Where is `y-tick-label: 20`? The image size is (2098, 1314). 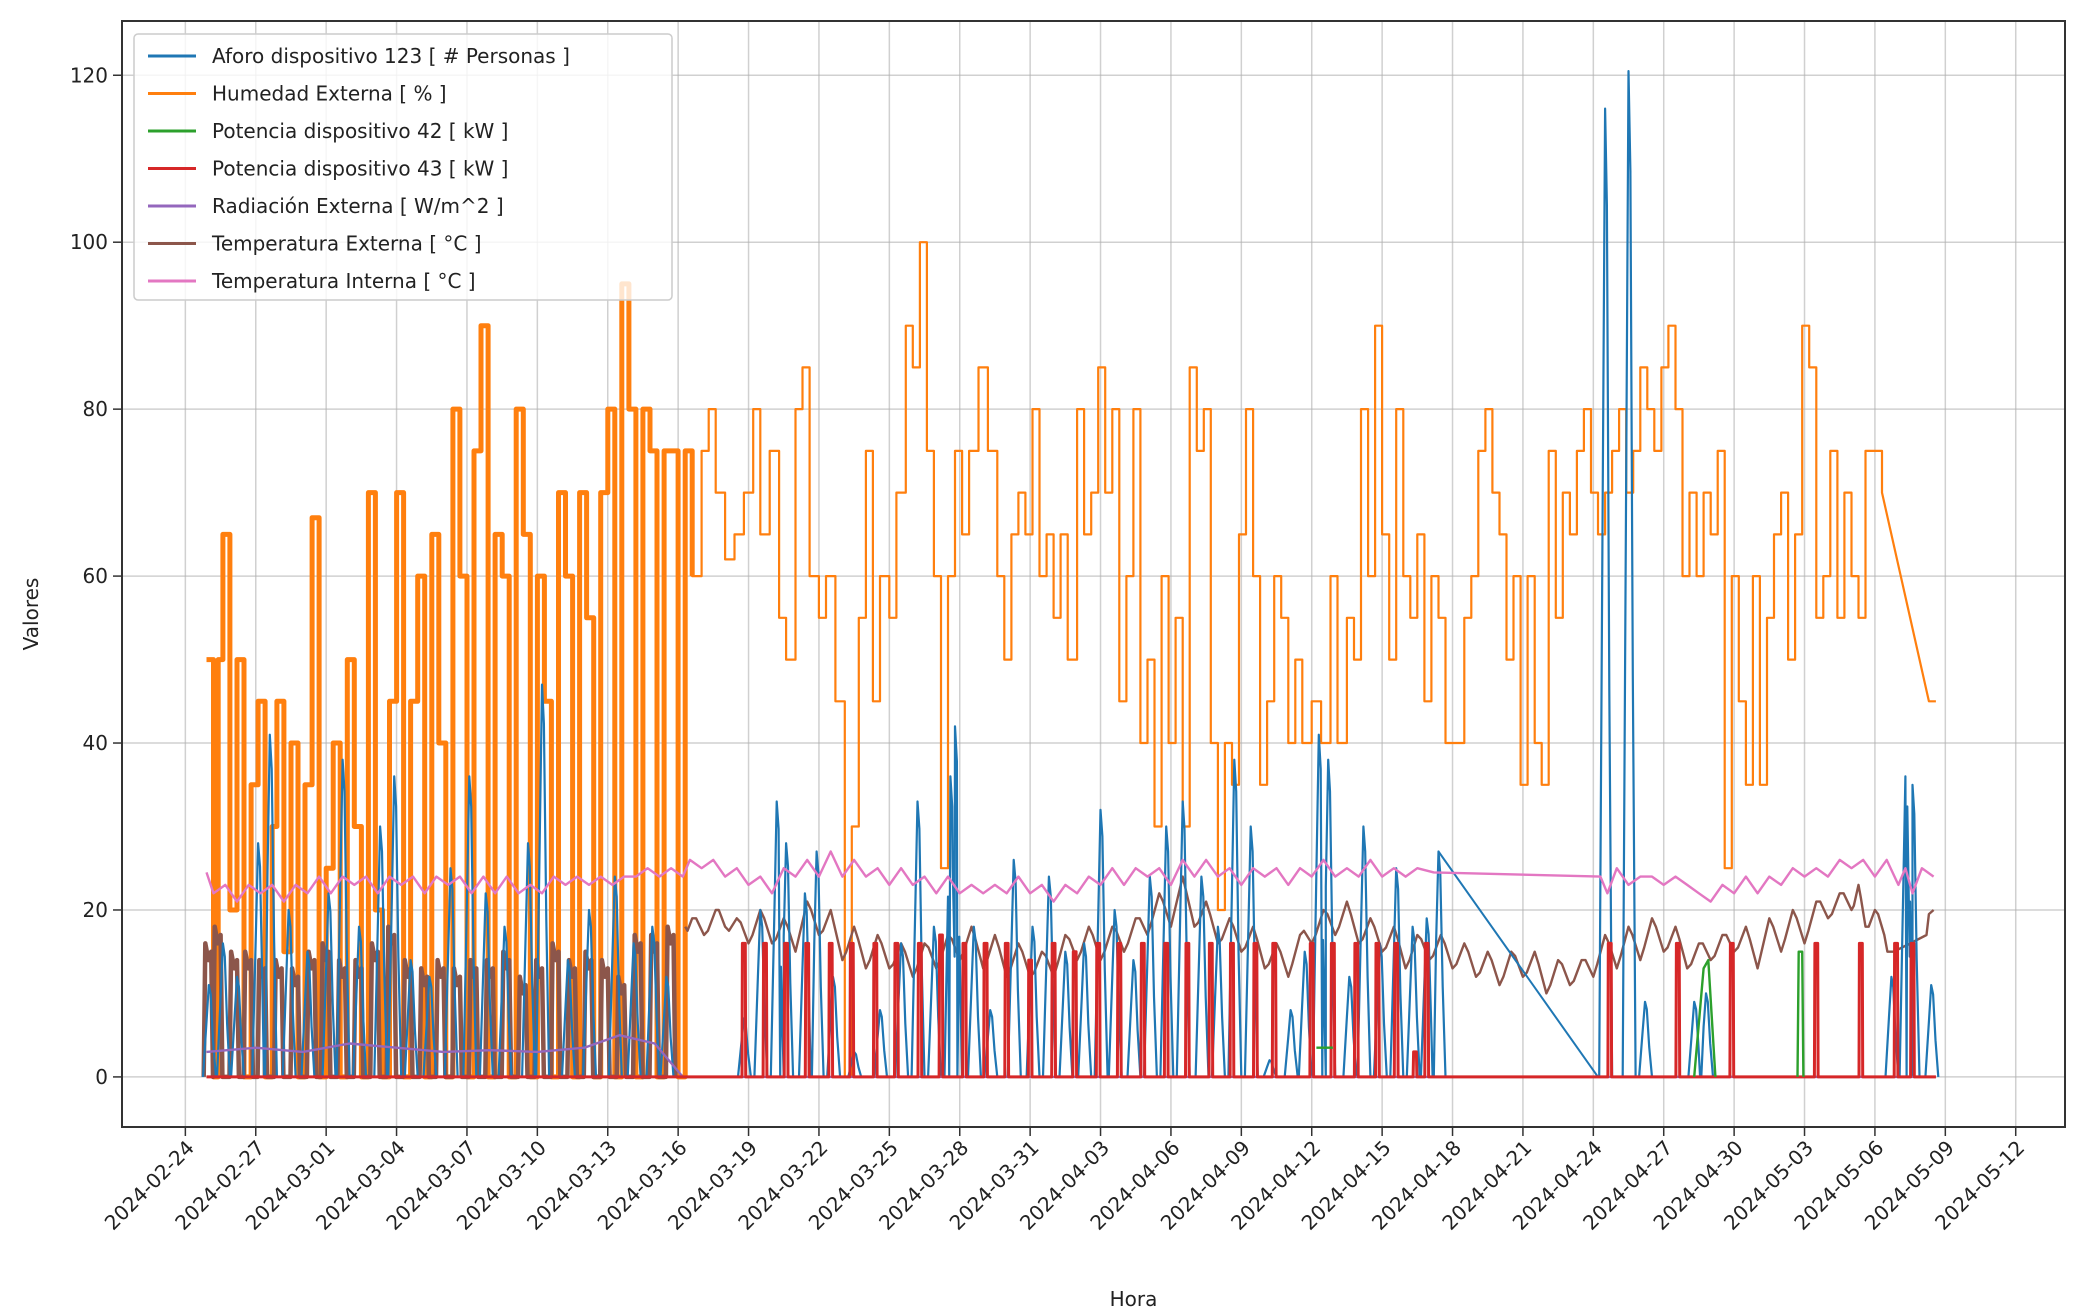
y-tick-label: 20 is located at coordinates (95, 910).